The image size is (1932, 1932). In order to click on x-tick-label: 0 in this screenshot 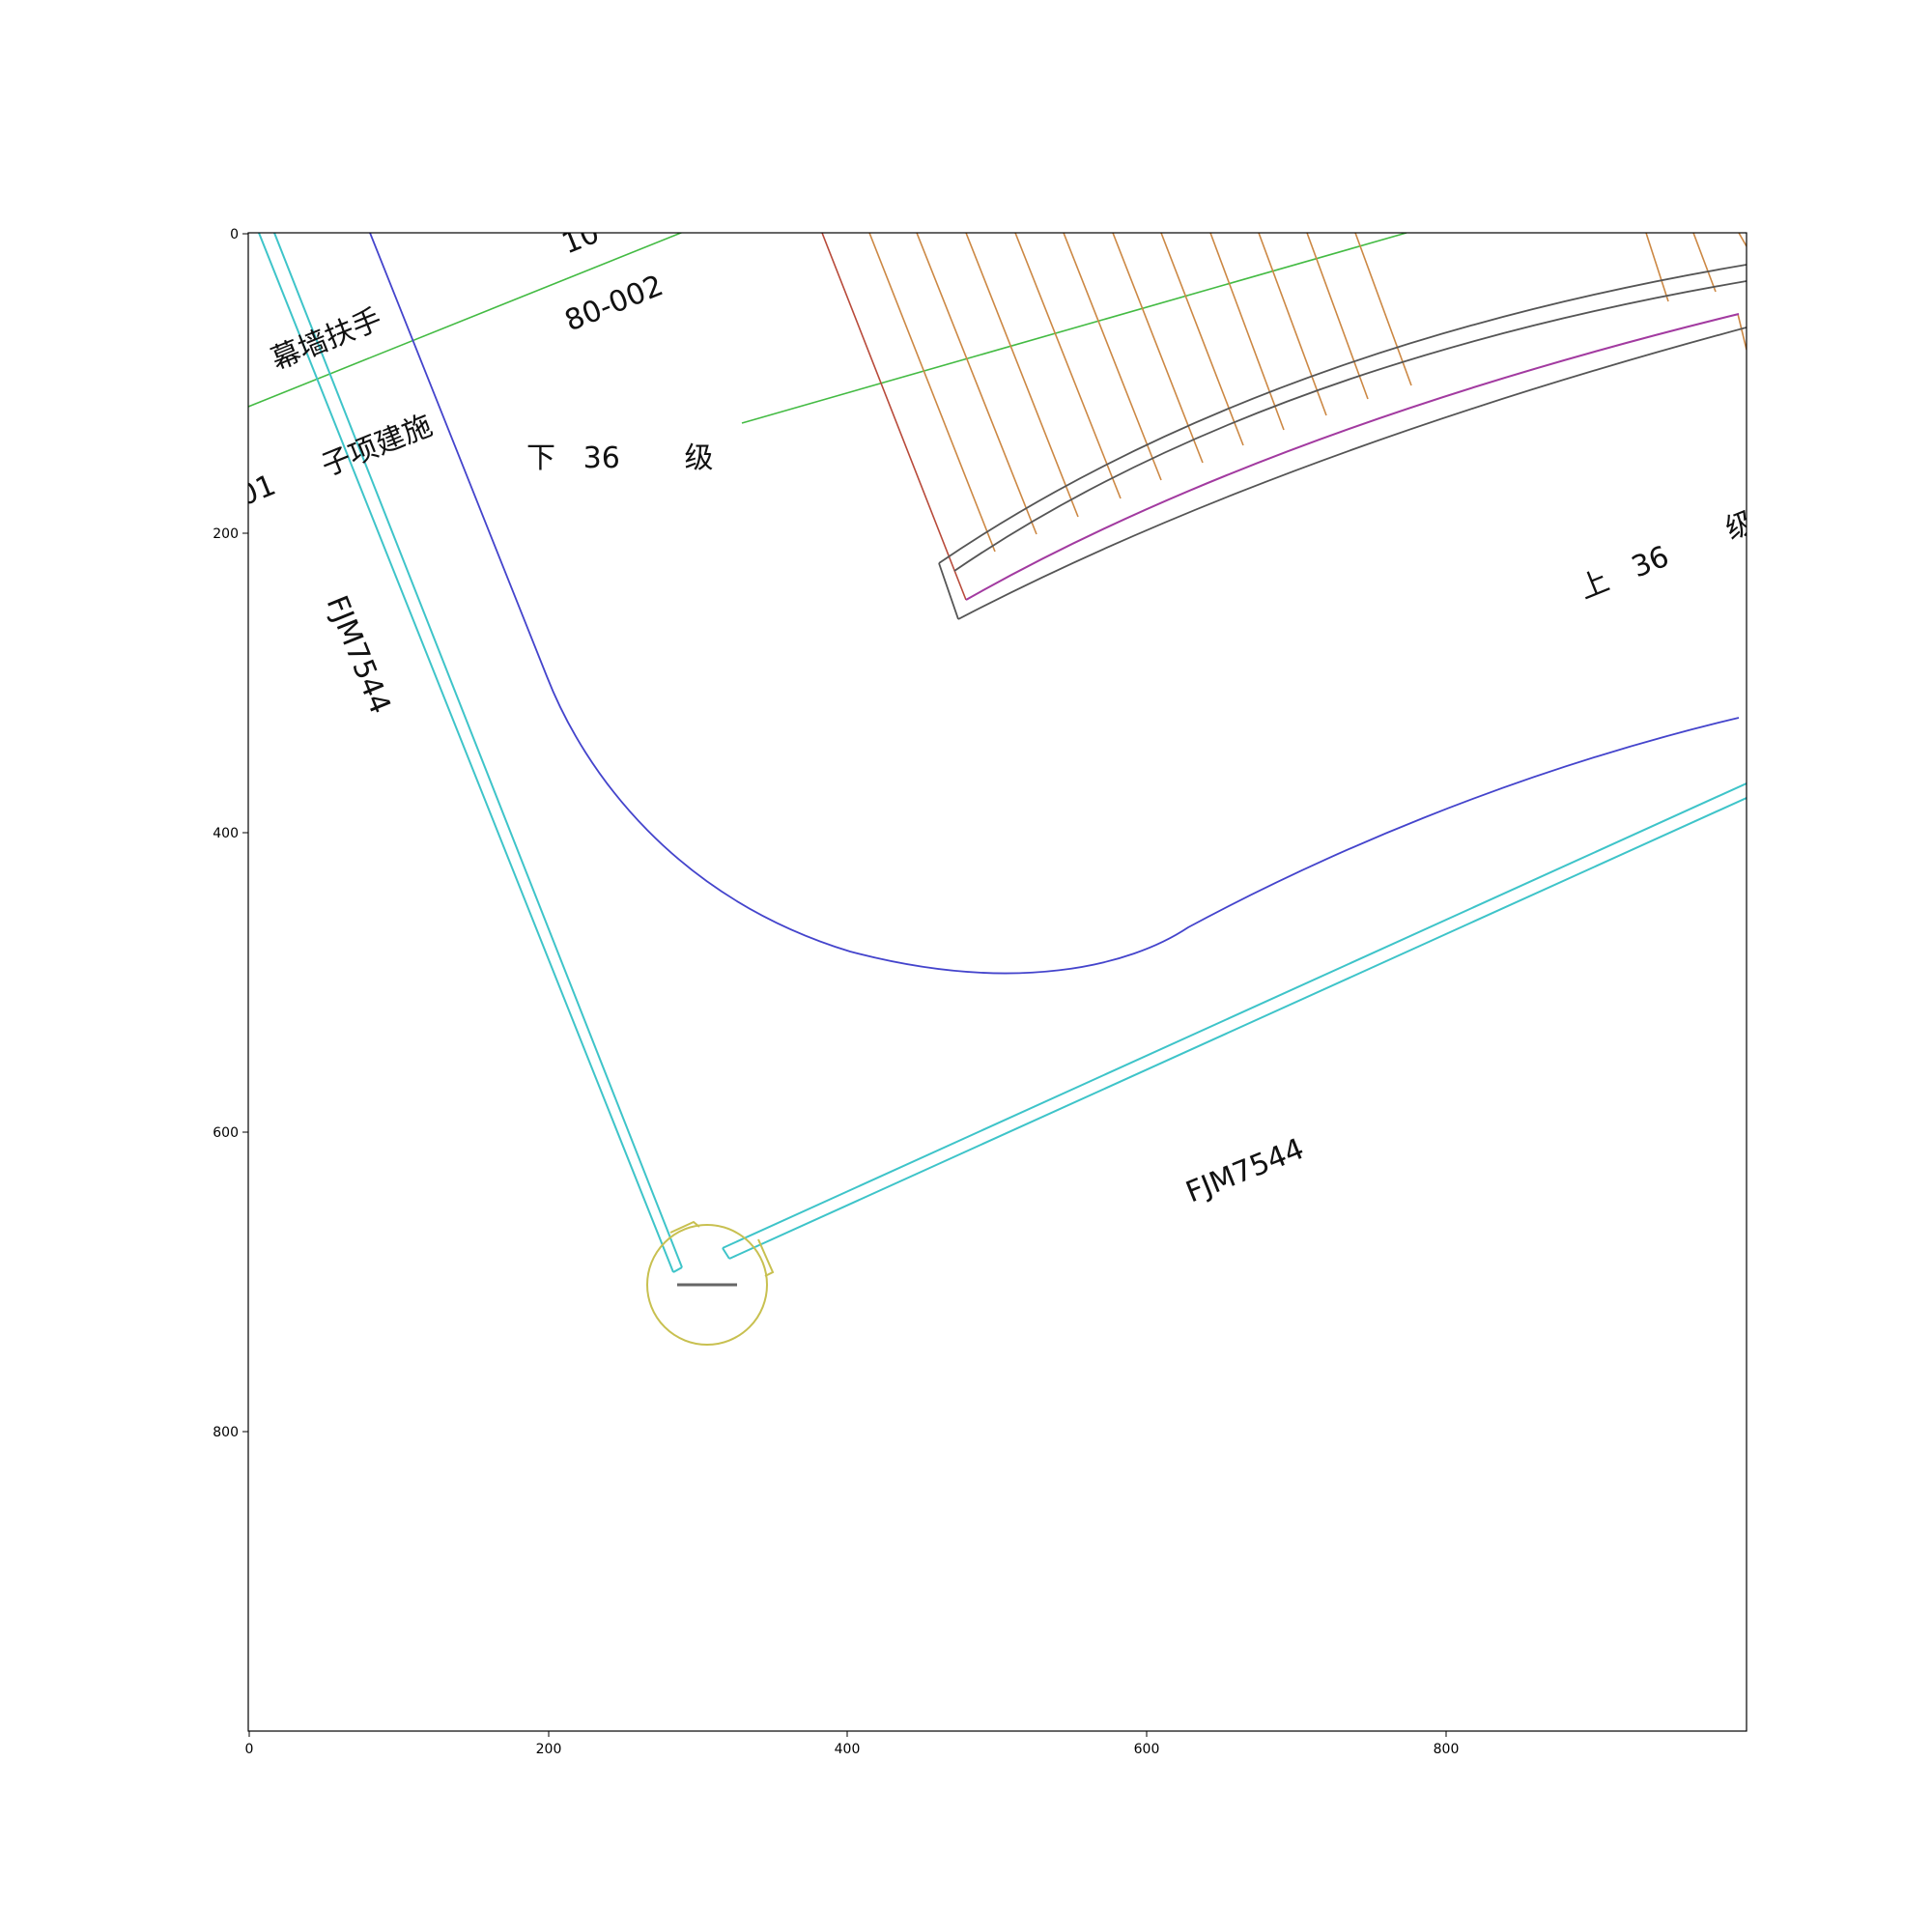, I will do `click(249, 1749)`.